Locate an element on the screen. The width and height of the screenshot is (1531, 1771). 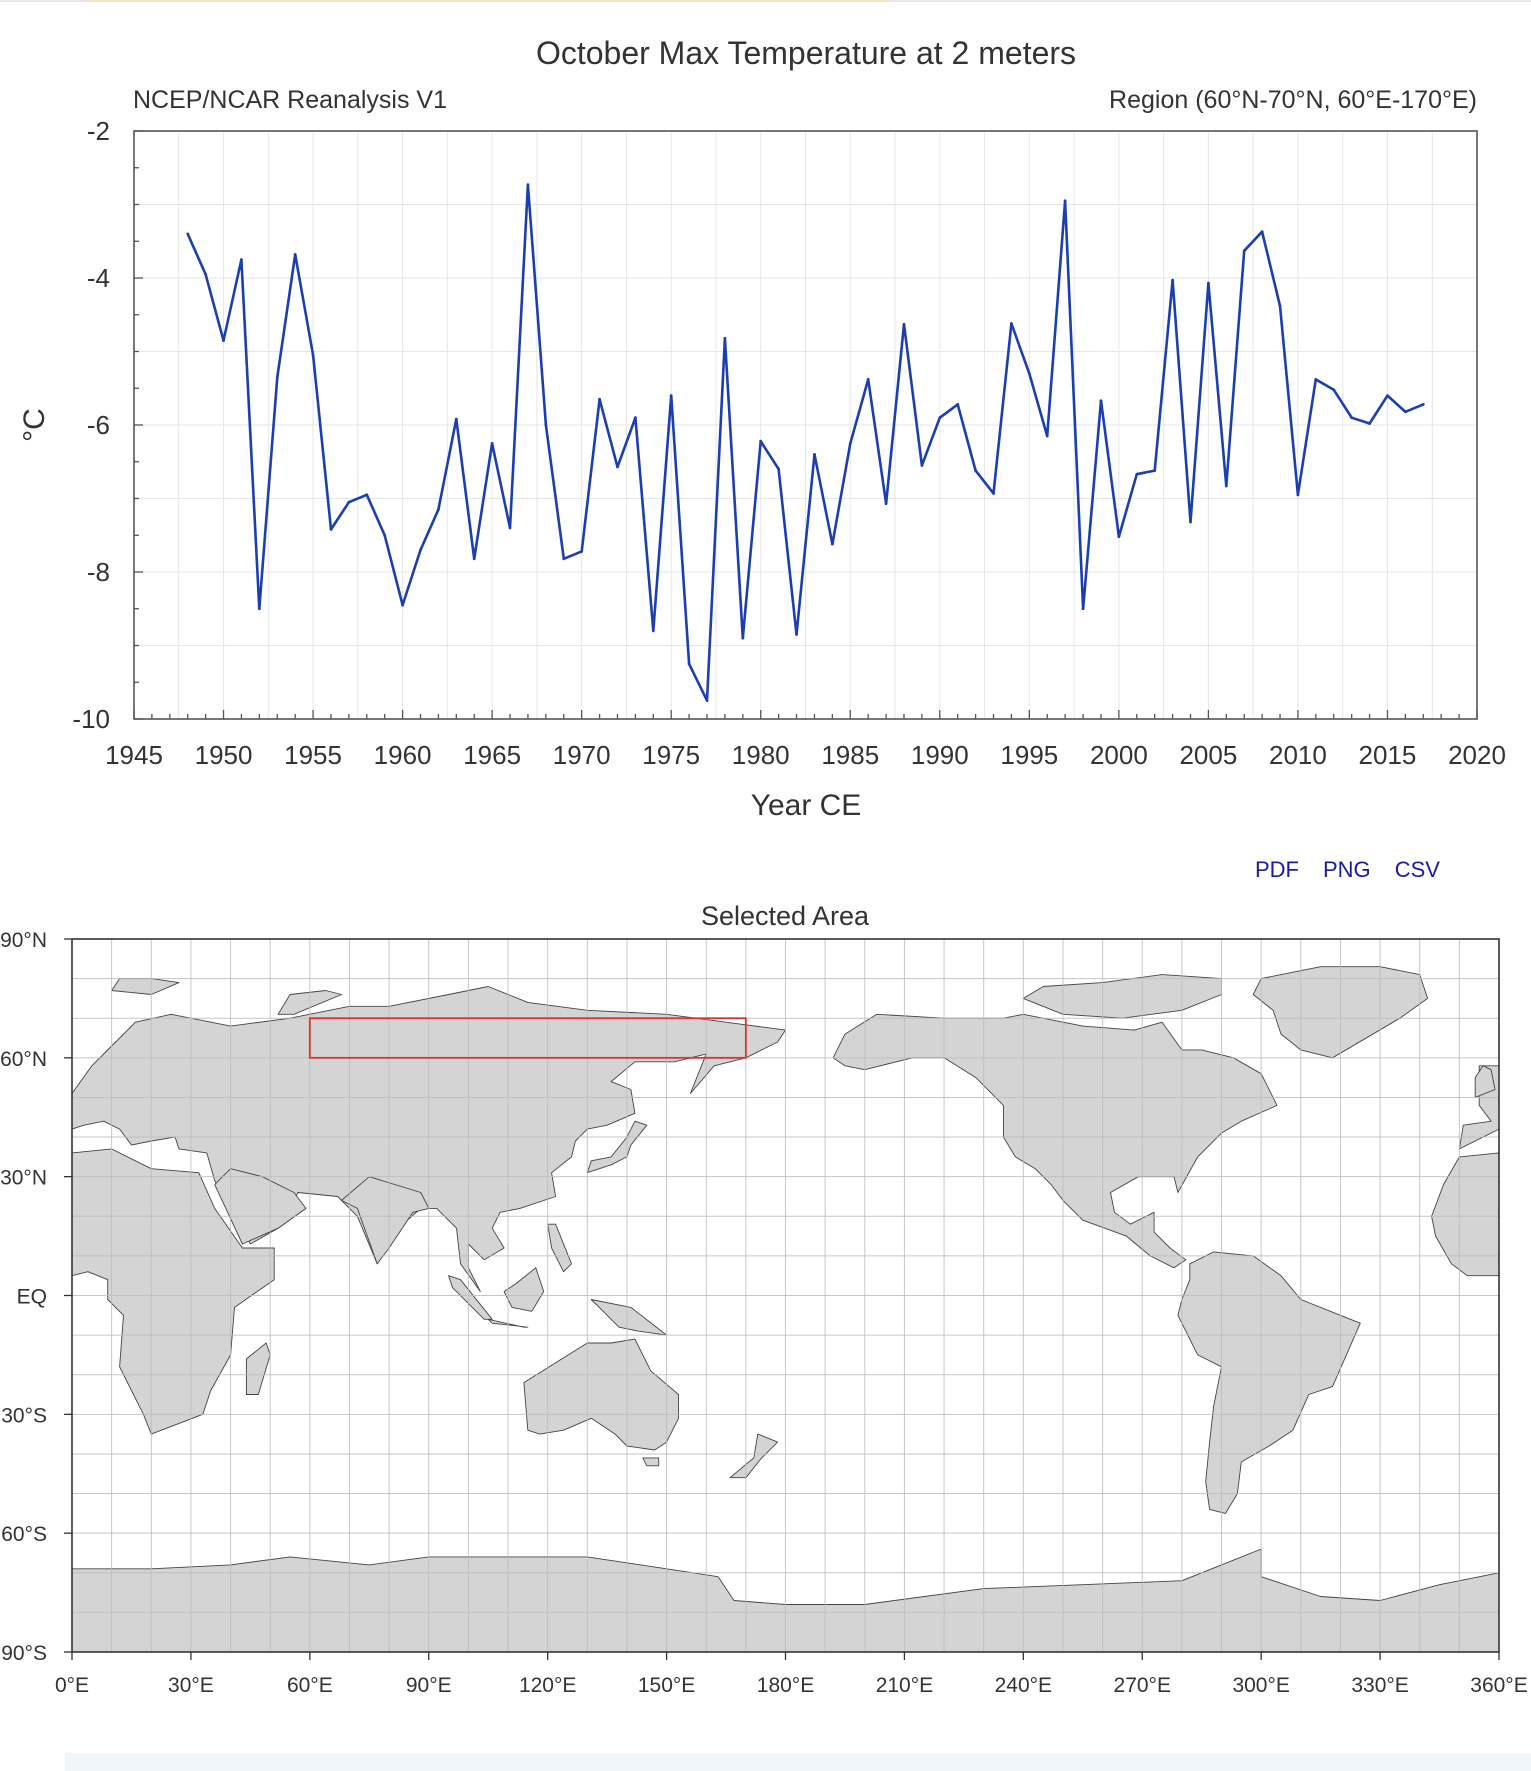
longitude-label: 60°E is located at coordinates (310, 1685).